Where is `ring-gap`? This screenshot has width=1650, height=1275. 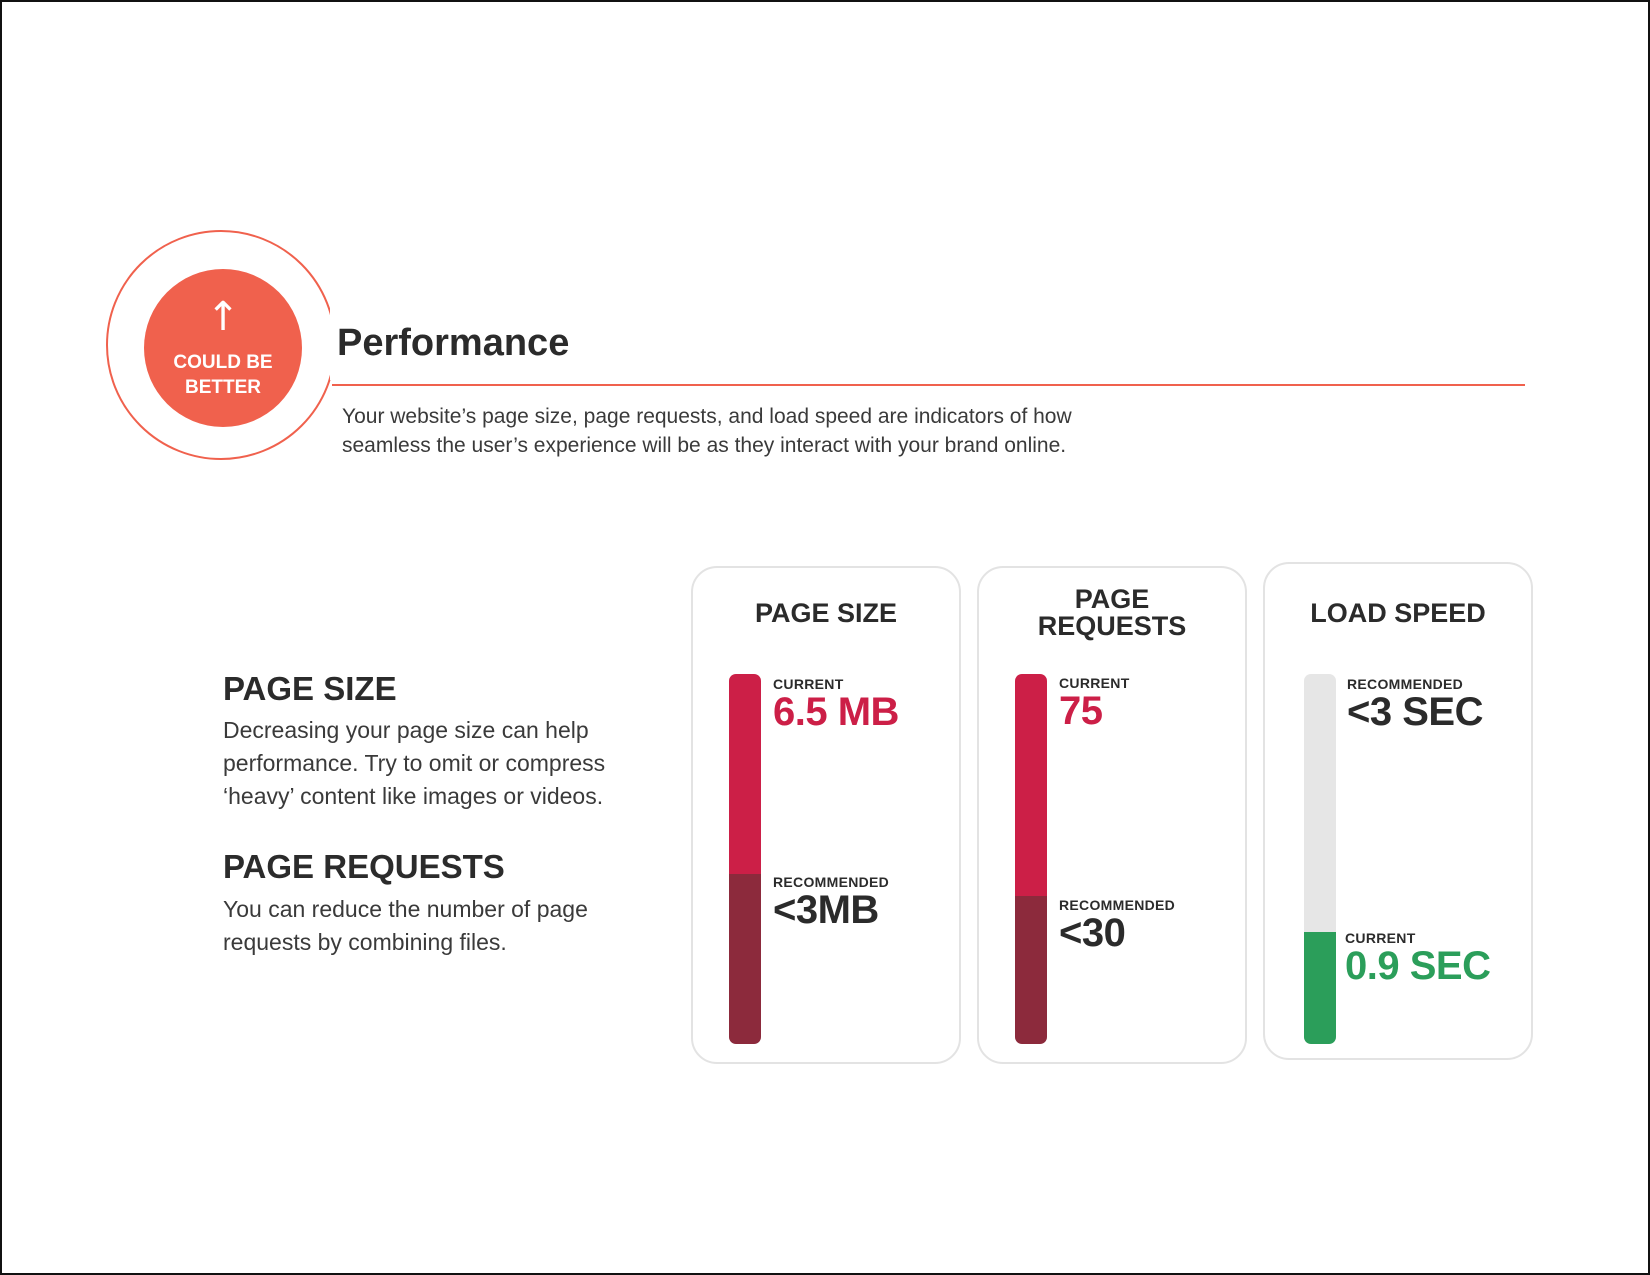 ring-gap is located at coordinates (350, 305).